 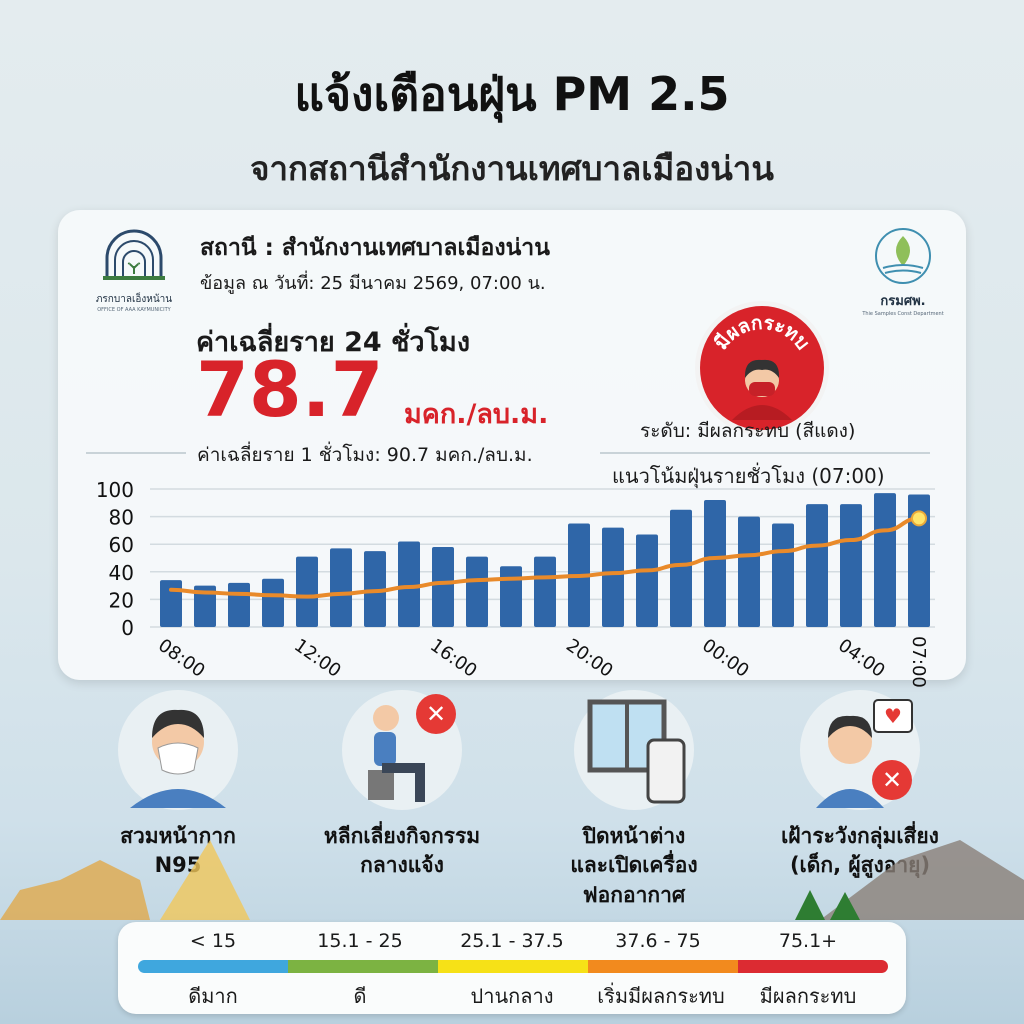 I want to click on x-tick-label: 08:00, so click(x=181, y=658).